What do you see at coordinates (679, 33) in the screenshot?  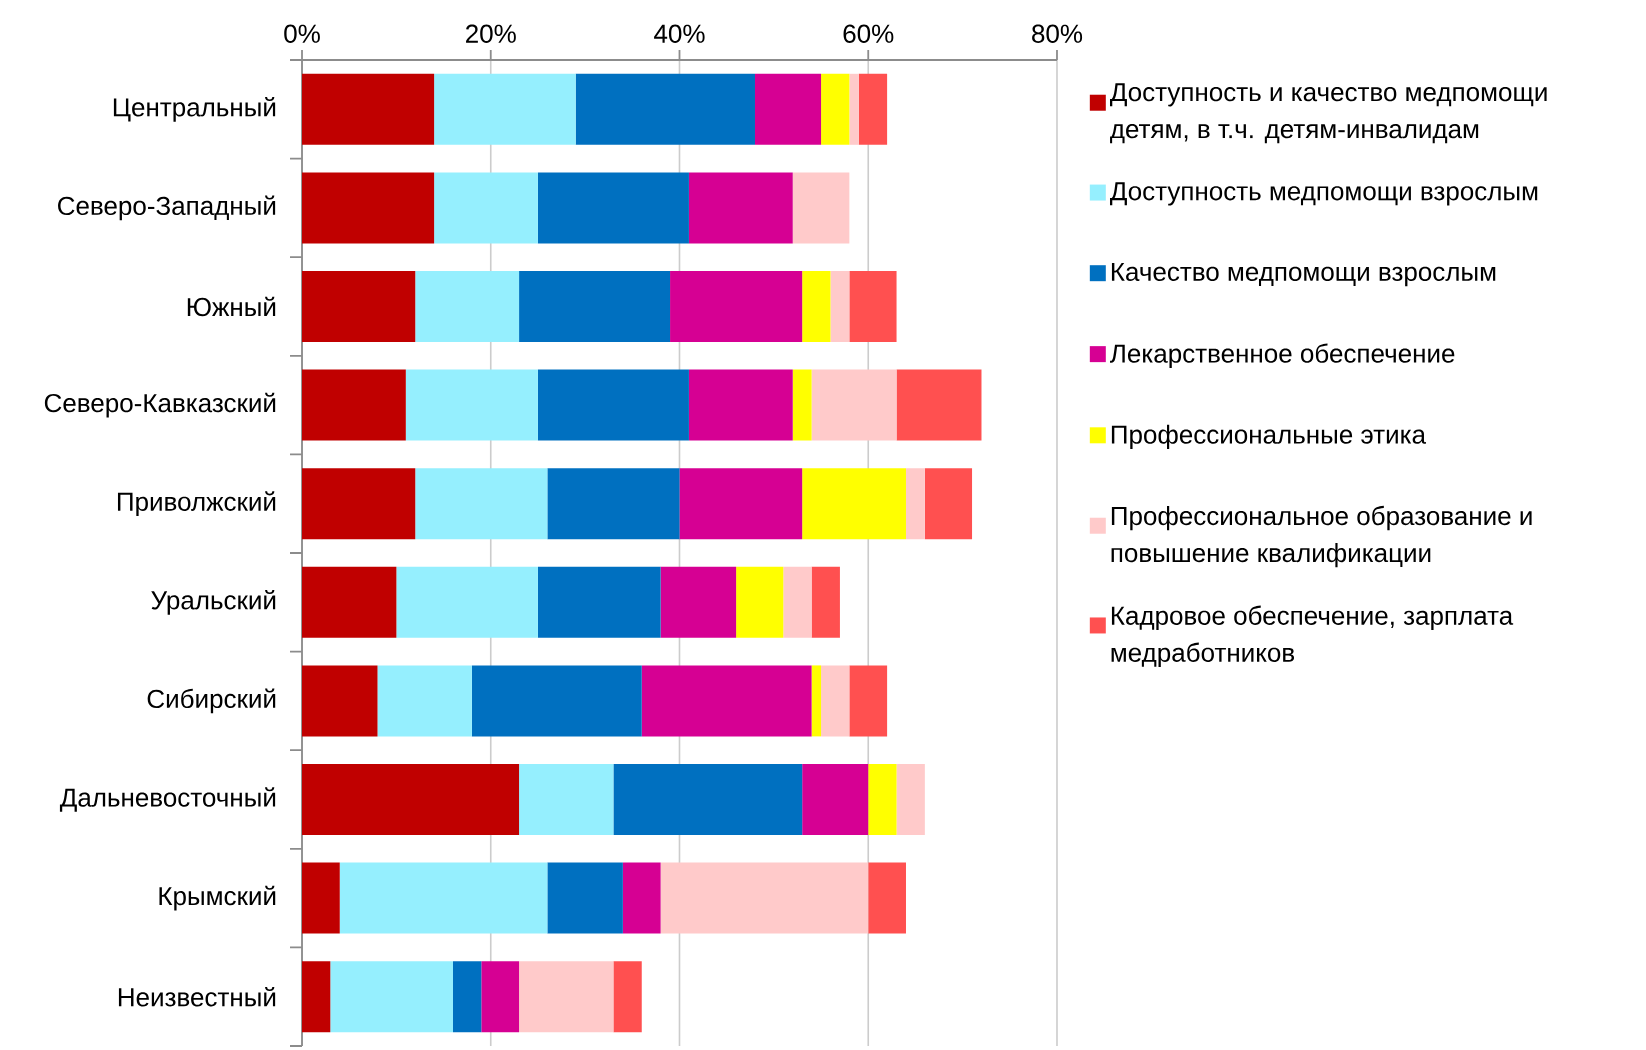 I see `x-tick-label: 40%` at bounding box center [679, 33].